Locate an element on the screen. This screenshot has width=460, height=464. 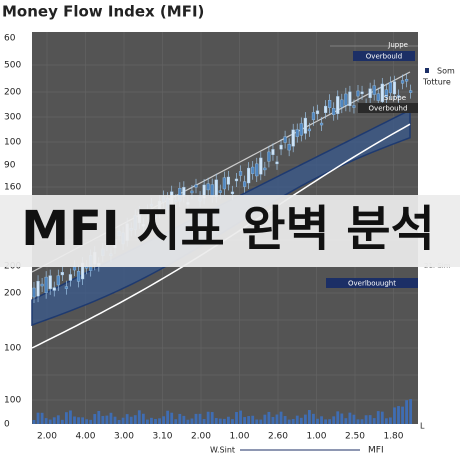
low-box is located at coordinates (372, 283).